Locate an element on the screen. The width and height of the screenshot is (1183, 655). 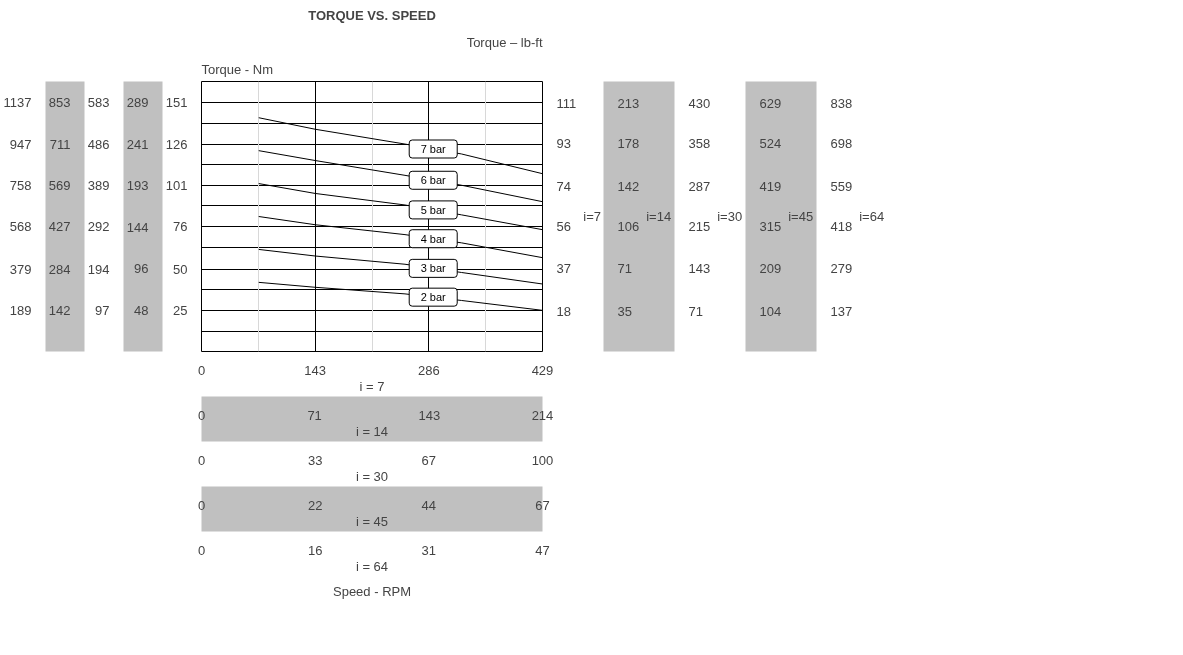
y3-tick-label: 96 is located at coordinates (141, 269).